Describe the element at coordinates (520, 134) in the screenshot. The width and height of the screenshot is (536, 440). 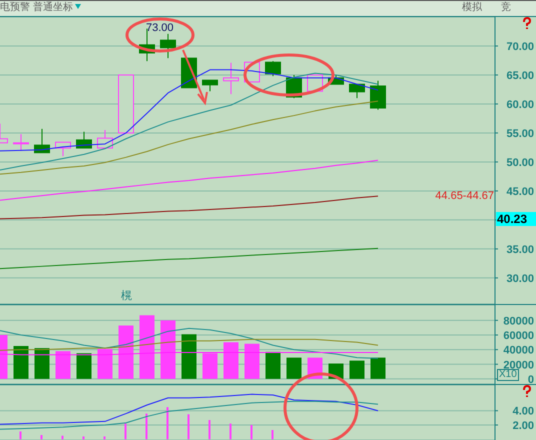
I see `y-tick-label: 55.00` at that location.